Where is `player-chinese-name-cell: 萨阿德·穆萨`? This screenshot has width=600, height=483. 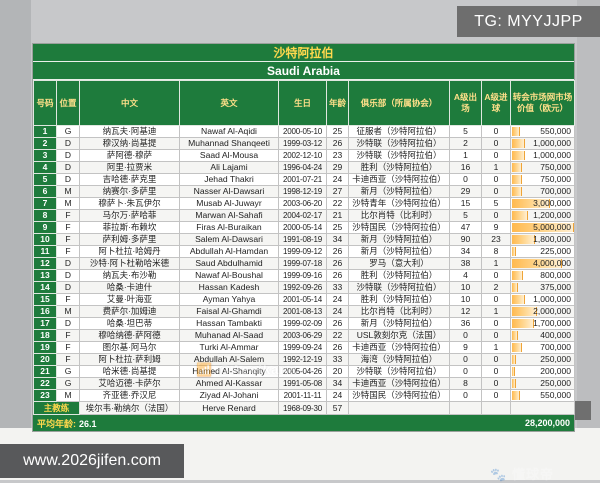 player-chinese-name-cell: 萨阿德·穆萨 is located at coordinates (129, 155).